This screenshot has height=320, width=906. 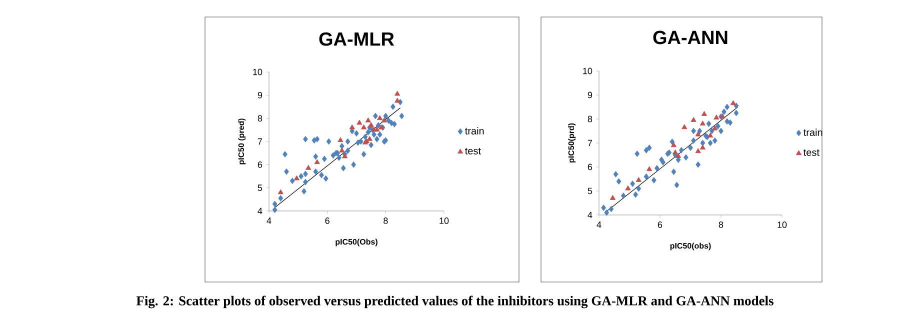 I want to click on x-axis-title: pIC50(Obs), so click(x=357, y=242).